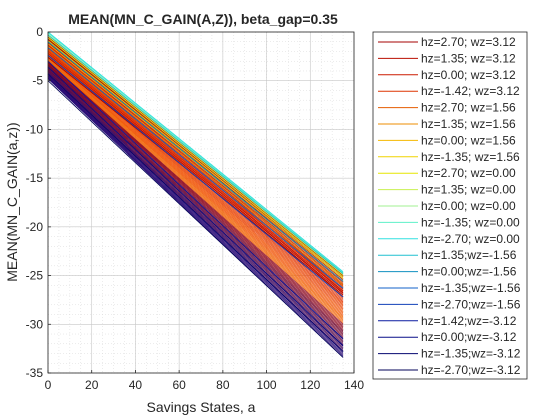 This screenshot has height=420, width=560. Describe the element at coordinates (35, 129) in the screenshot. I see `y-tick-label: -10` at that location.